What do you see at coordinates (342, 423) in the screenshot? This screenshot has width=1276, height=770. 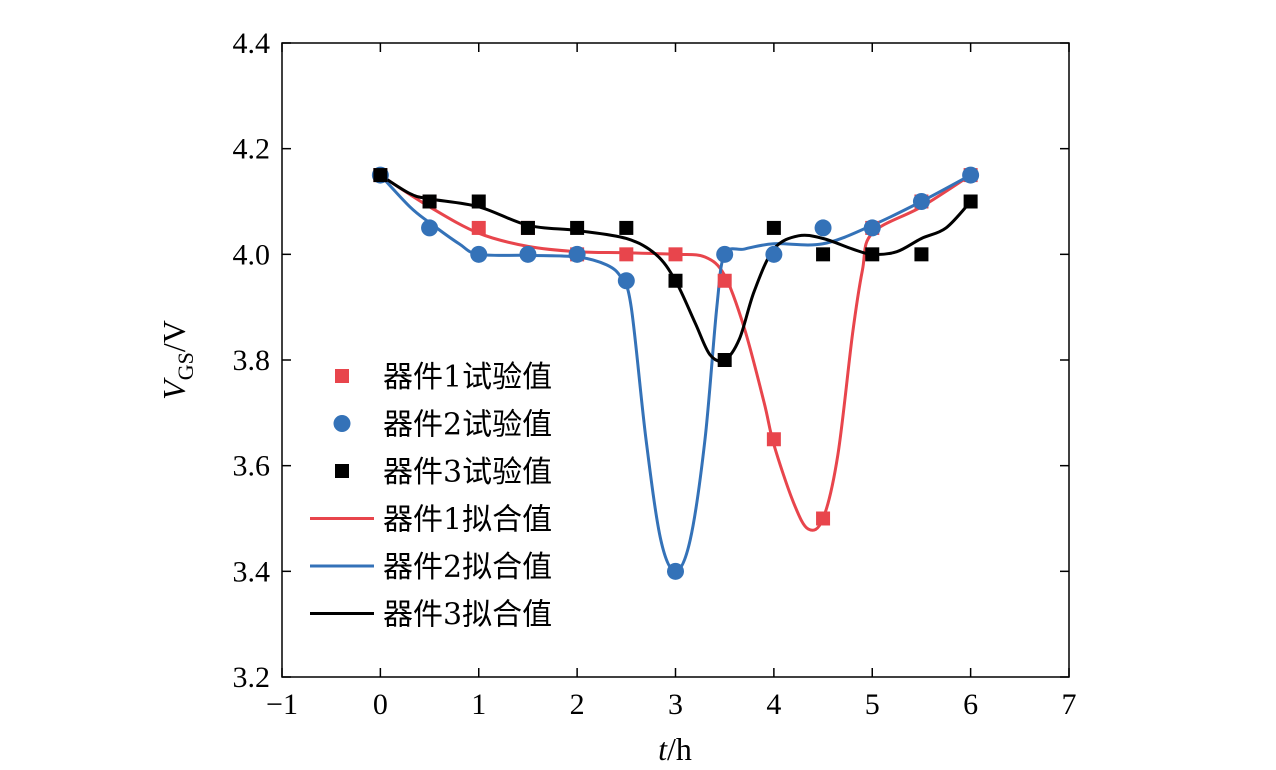 I see `legend-marker-circle` at bounding box center [342, 423].